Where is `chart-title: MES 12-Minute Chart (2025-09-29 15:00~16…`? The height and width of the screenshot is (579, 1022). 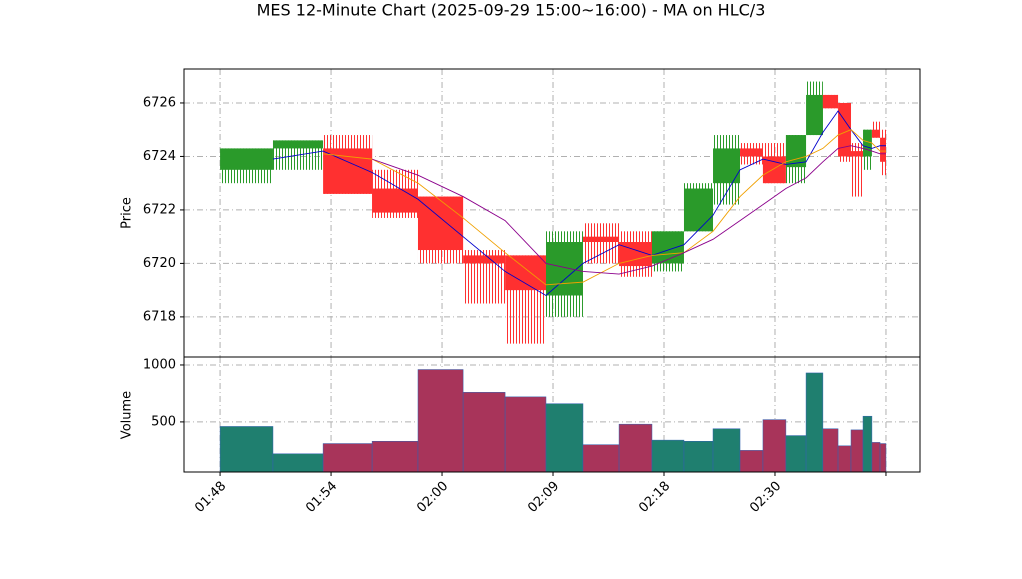
chart-title: MES 12-Minute Chart (2025-09-29 15:00~16… is located at coordinates (511, 10).